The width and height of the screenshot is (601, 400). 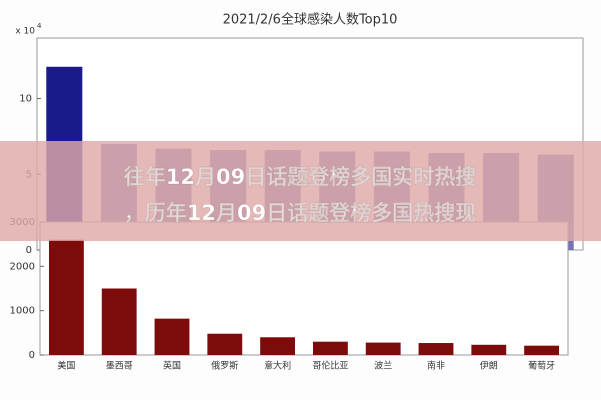 What do you see at coordinates (25, 99) in the screenshot?
I see `y-tick-label: 10` at bounding box center [25, 99].